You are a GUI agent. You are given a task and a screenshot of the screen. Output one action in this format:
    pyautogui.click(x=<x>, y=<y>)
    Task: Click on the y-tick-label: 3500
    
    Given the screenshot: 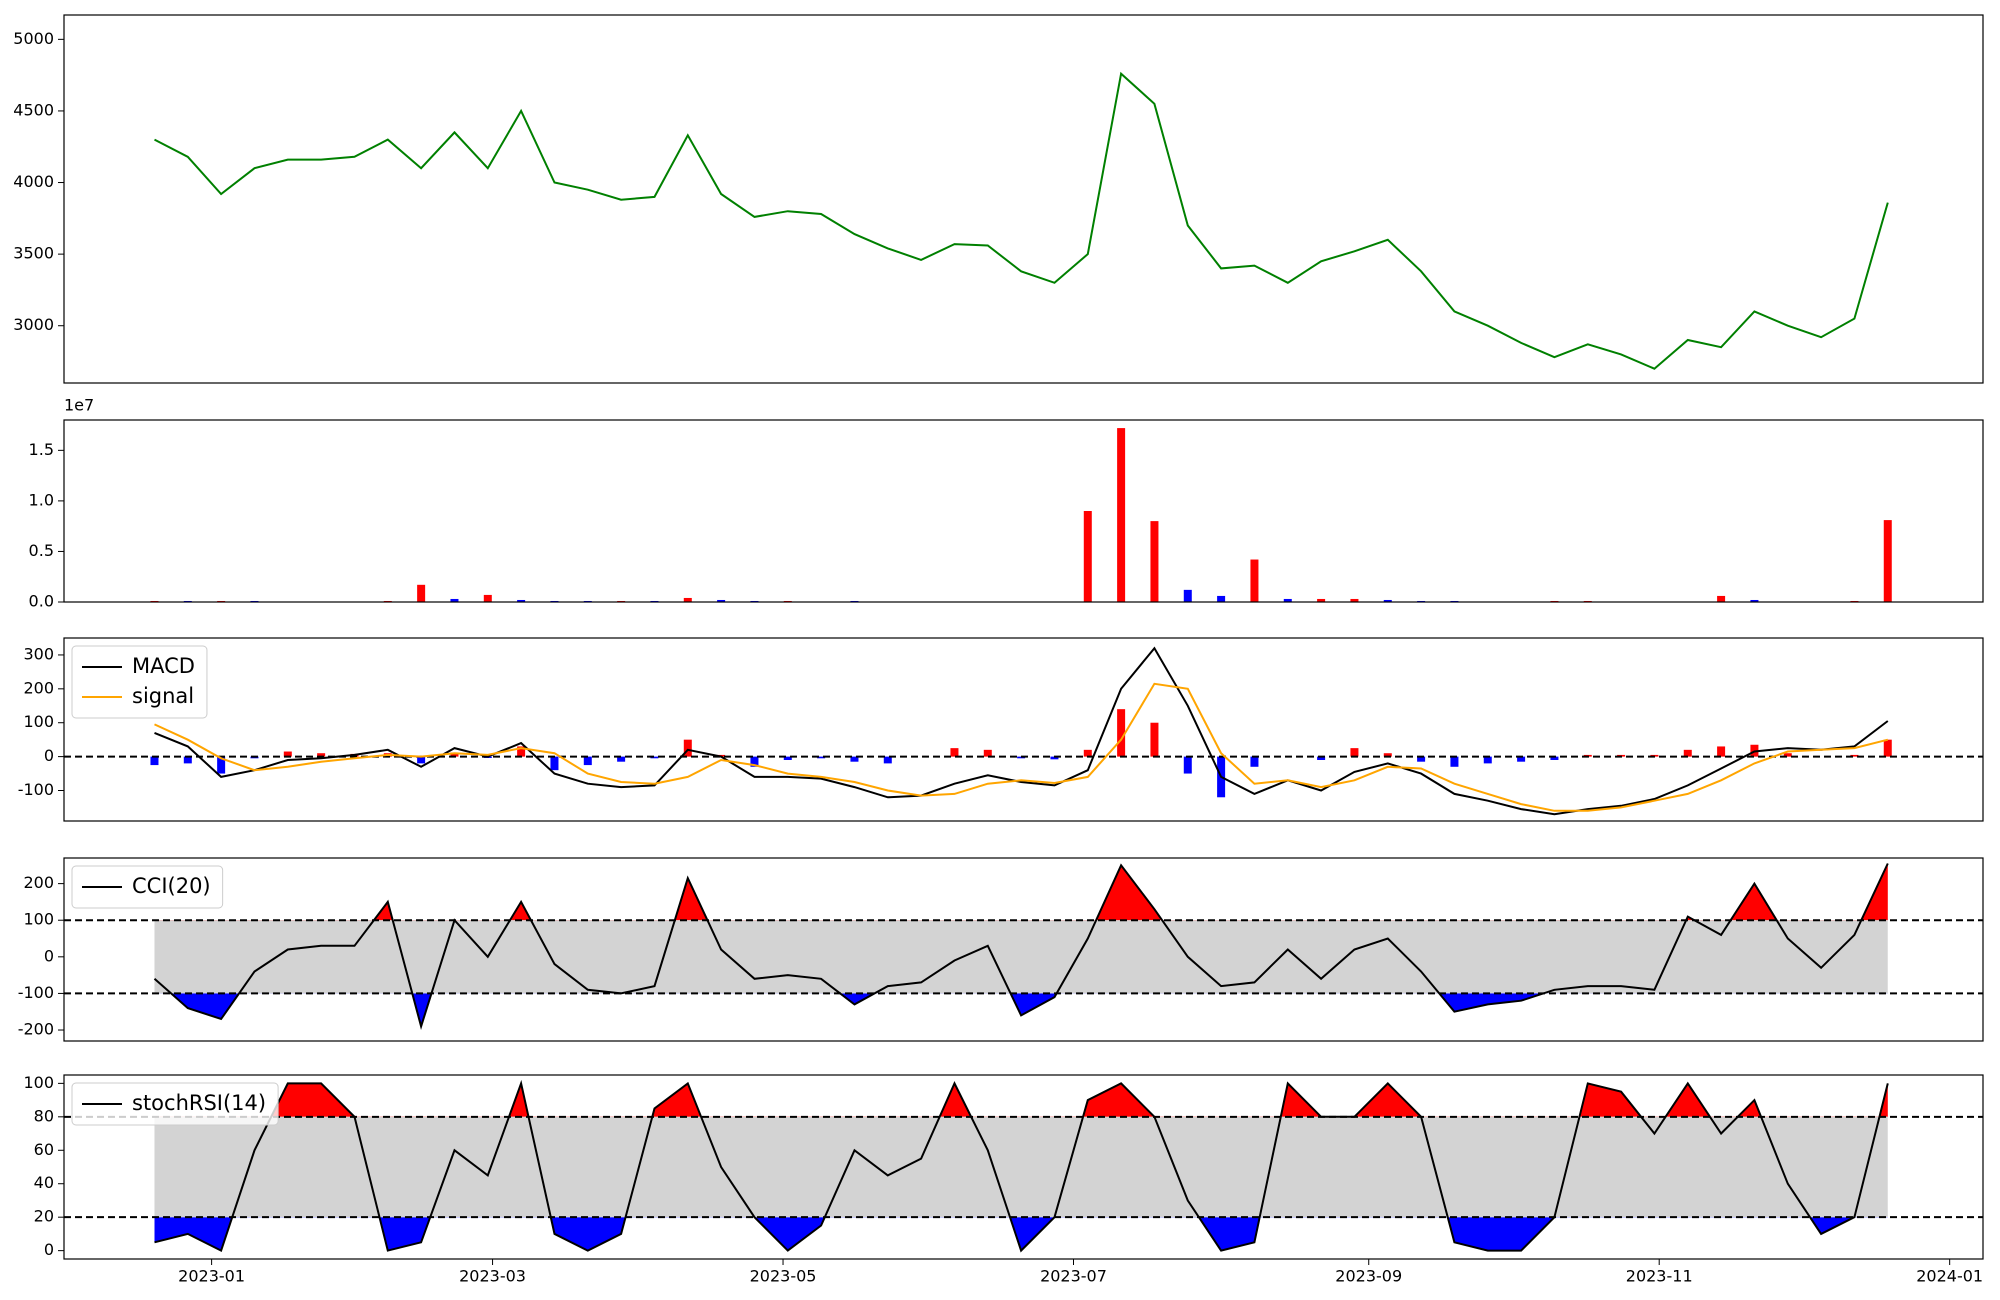 What is the action you would take?
    pyautogui.click(x=33, y=253)
    